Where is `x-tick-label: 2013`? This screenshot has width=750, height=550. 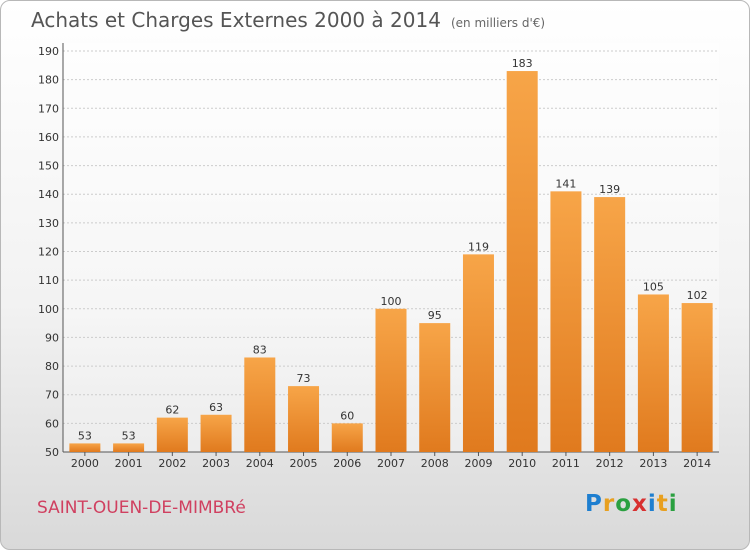
x-tick-label: 2013 is located at coordinates (653, 463).